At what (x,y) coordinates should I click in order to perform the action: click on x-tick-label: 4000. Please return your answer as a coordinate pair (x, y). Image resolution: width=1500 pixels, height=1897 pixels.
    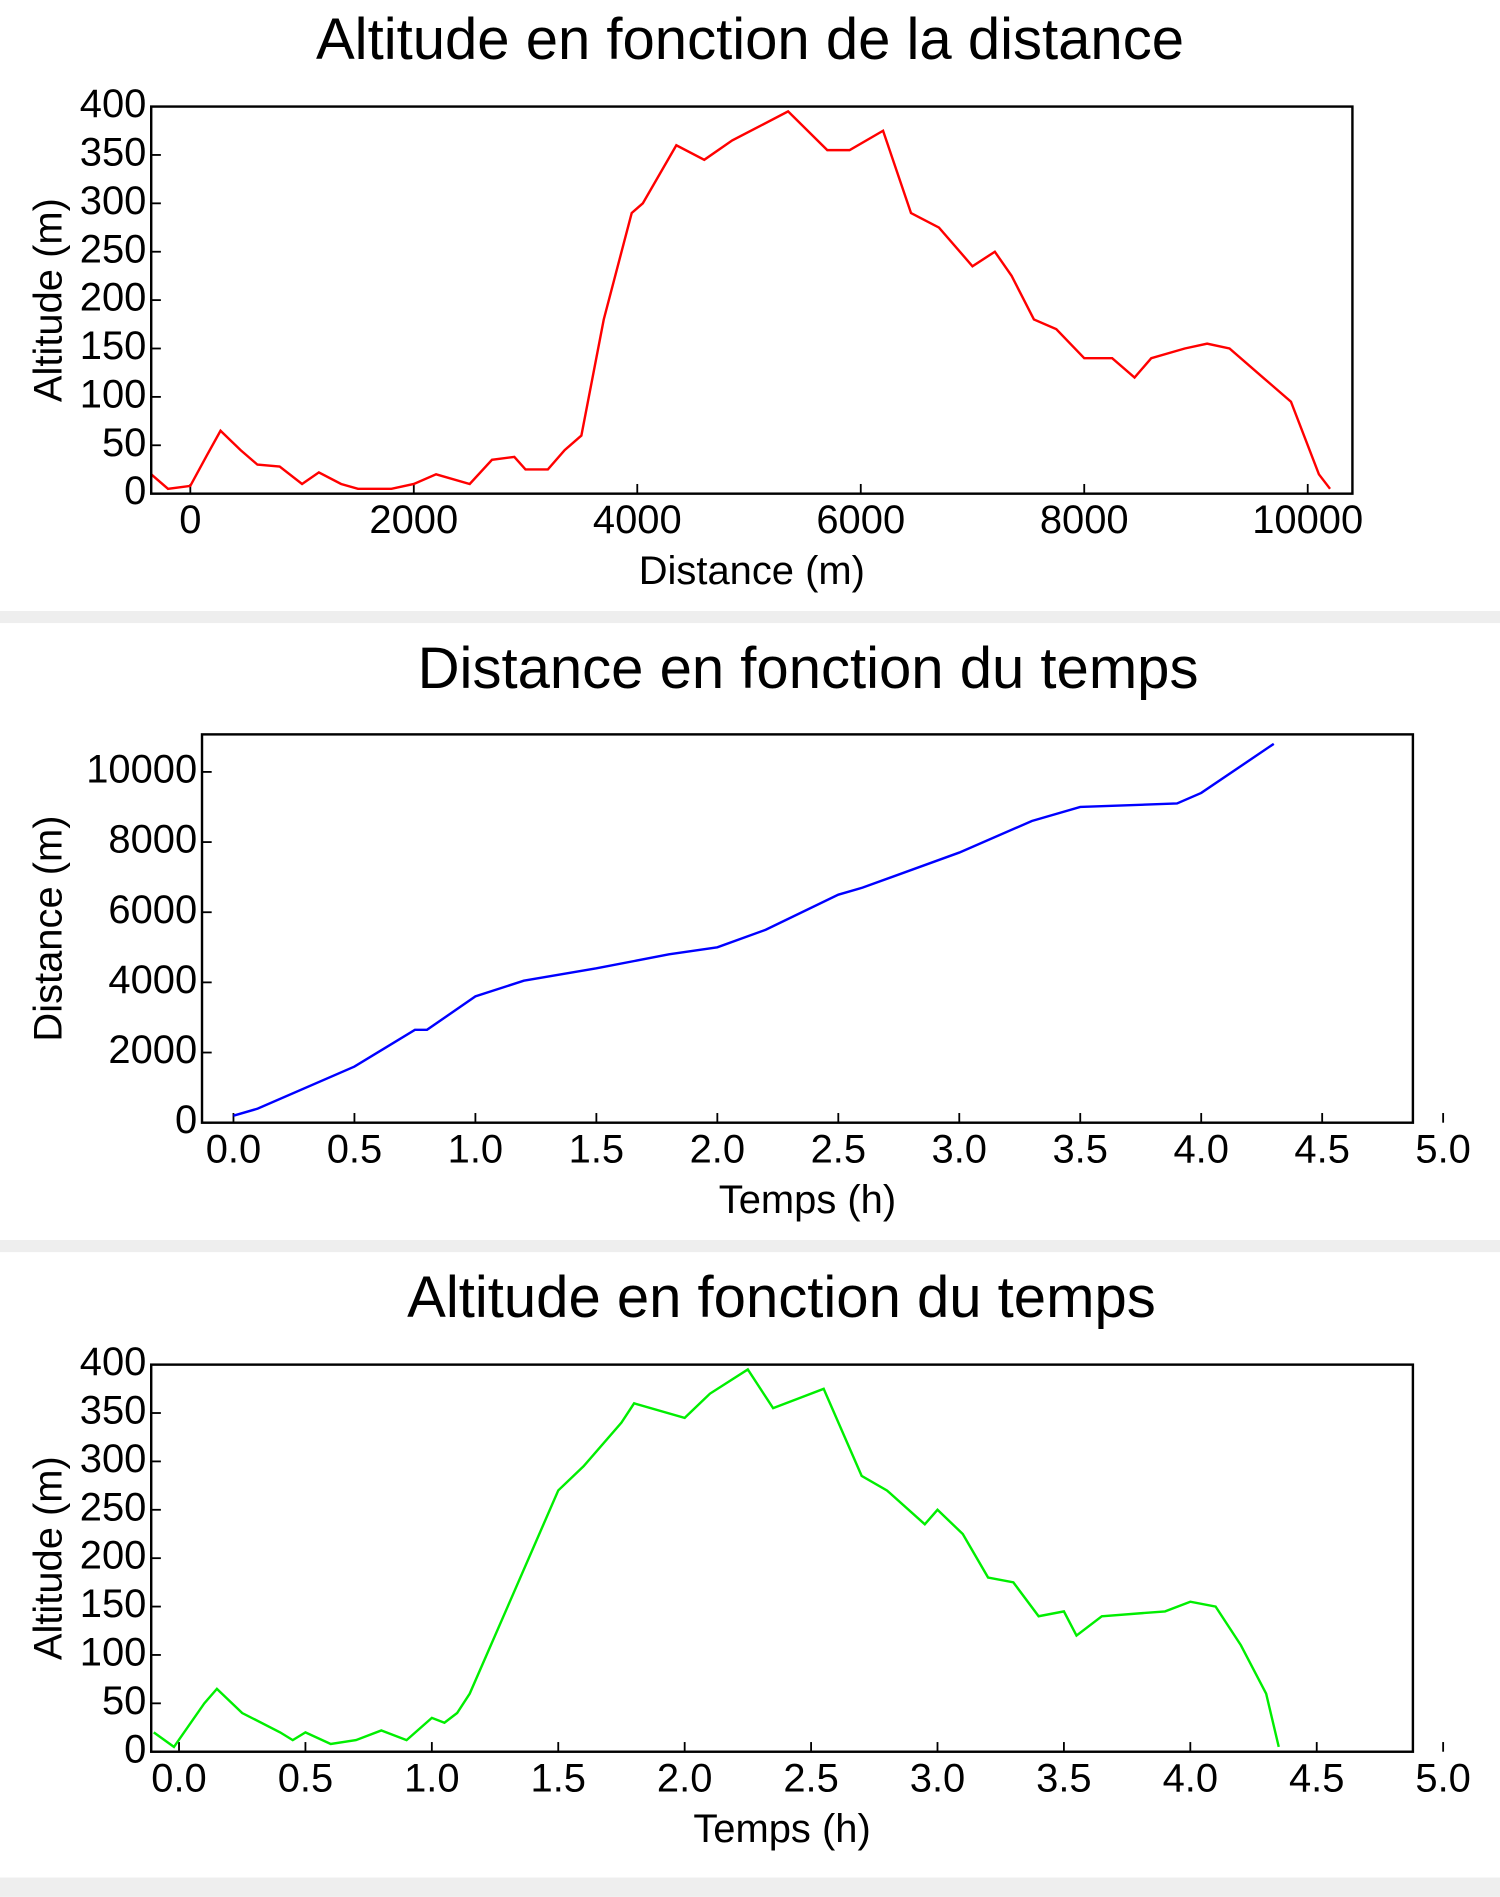
    Looking at the image, I should click on (637, 520).